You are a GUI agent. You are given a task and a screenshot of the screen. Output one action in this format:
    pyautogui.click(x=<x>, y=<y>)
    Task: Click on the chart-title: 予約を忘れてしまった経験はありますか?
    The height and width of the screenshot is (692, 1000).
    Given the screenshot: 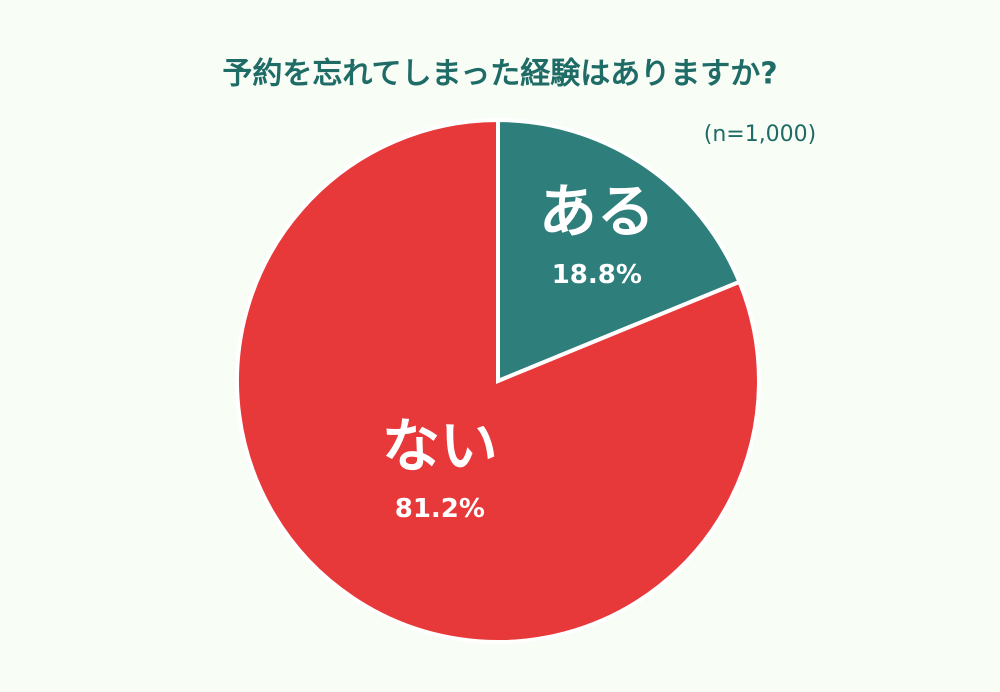 What is the action you would take?
    pyautogui.click(x=499, y=74)
    